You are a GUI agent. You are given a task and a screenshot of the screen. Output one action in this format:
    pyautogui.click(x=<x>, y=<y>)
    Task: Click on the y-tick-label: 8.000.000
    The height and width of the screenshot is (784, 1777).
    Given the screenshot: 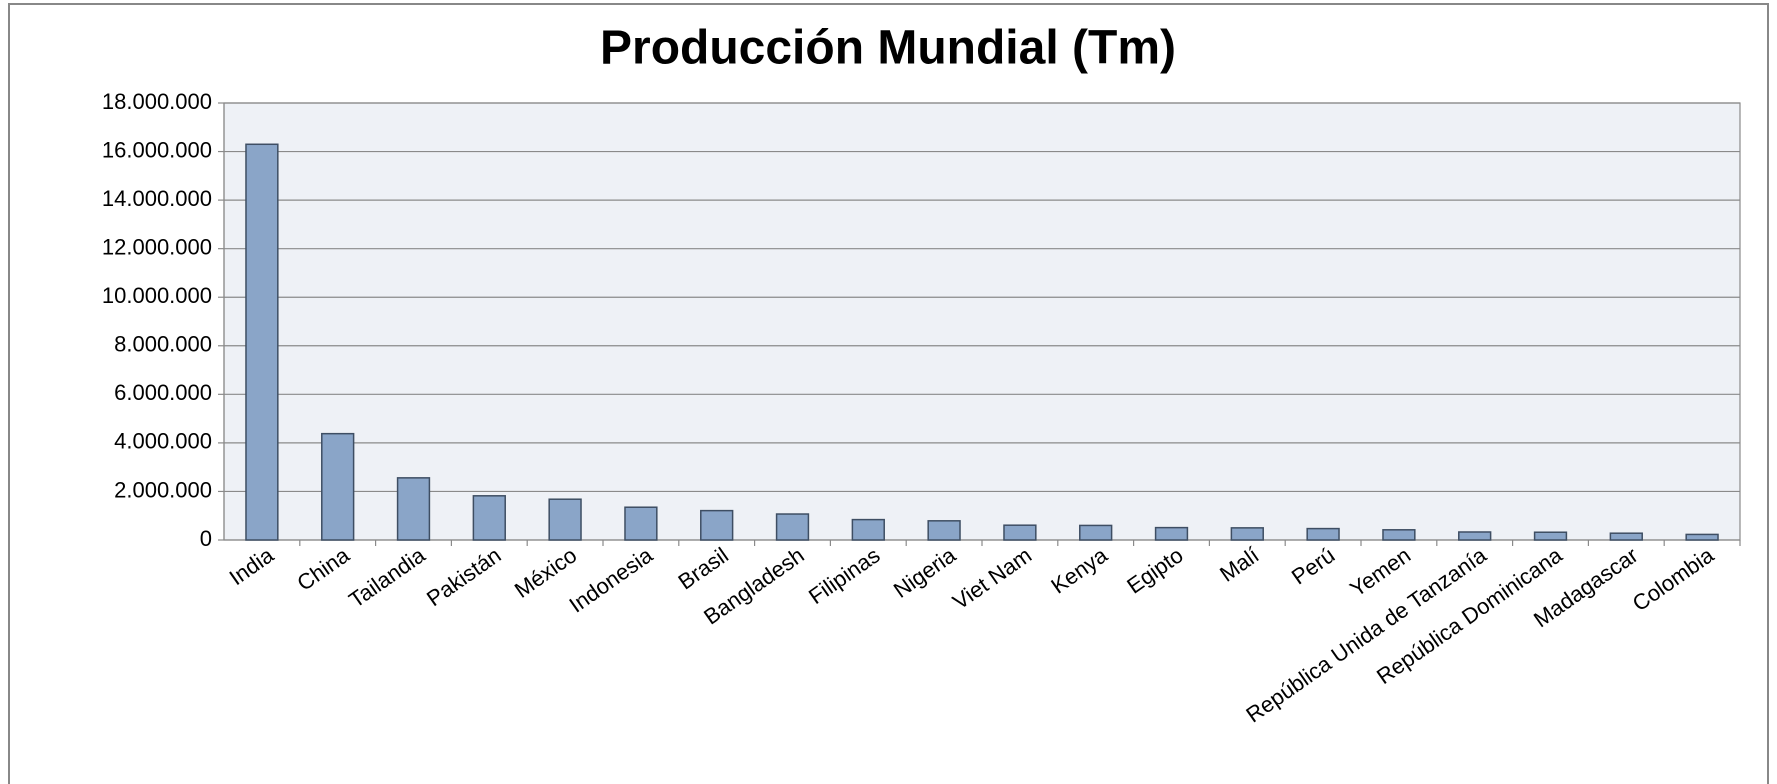 What is the action you would take?
    pyautogui.click(x=163, y=344)
    